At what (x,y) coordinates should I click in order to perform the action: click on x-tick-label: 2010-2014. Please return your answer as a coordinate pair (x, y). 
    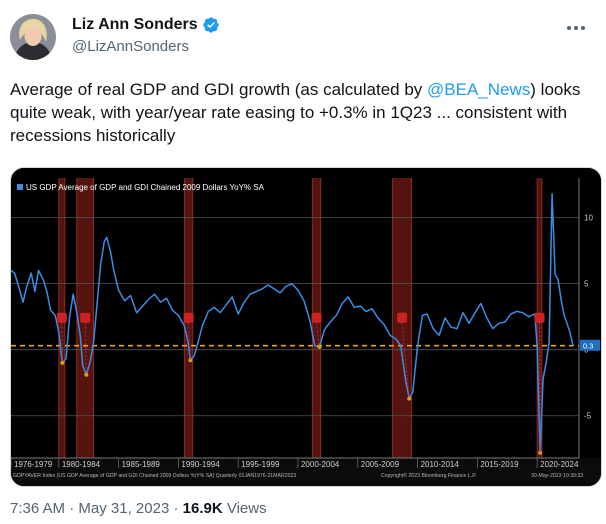
    Looking at the image, I should click on (440, 464).